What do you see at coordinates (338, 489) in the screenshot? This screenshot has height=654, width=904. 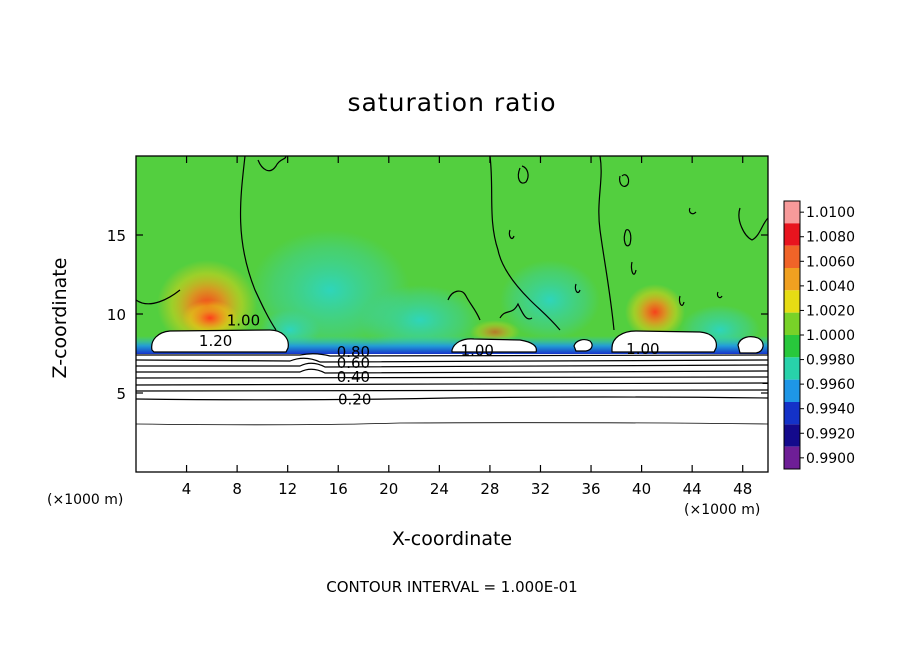 I see `x-tick-label: 16` at bounding box center [338, 489].